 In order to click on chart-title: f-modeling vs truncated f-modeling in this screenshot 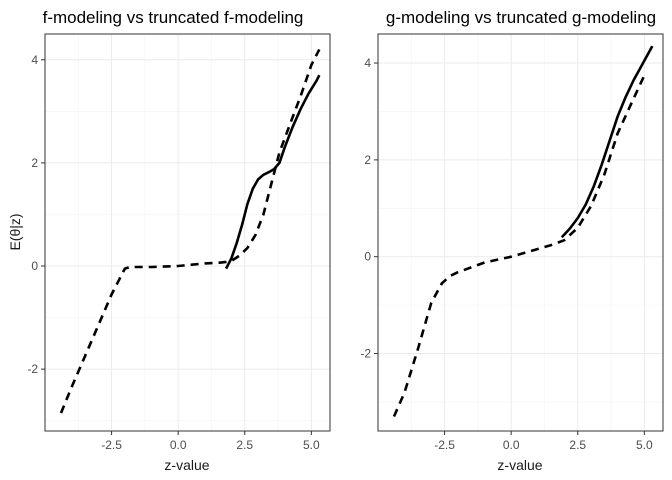, I will do `click(173, 17)`.